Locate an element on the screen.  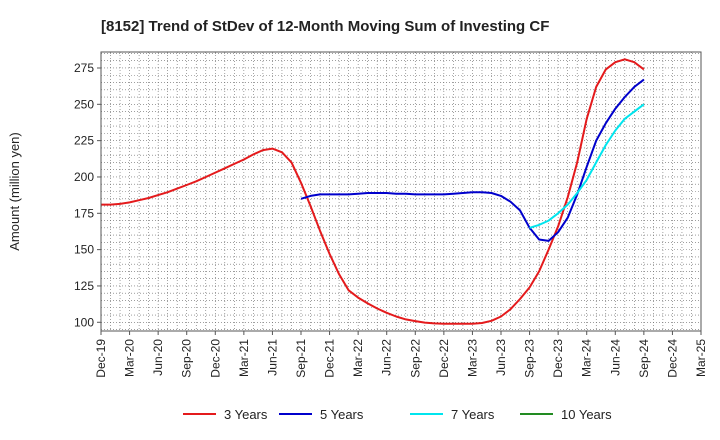
x-tick-label: Sep-21 is located at coordinates (301, 358).